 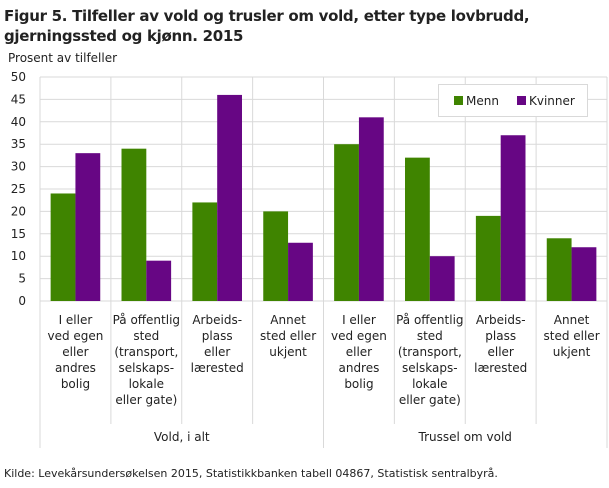 What do you see at coordinates (18, 167) in the screenshot?
I see `y-tick-label: 30` at bounding box center [18, 167].